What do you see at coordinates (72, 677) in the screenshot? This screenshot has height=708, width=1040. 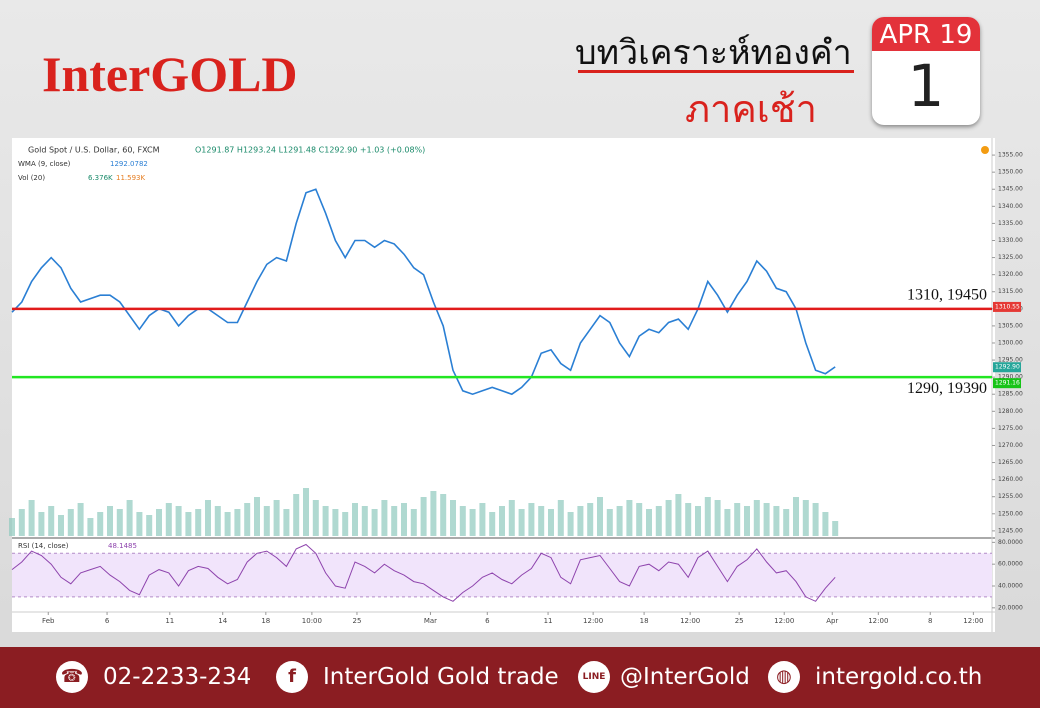 I see `phone-icon: ☎` at bounding box center [72, 677].